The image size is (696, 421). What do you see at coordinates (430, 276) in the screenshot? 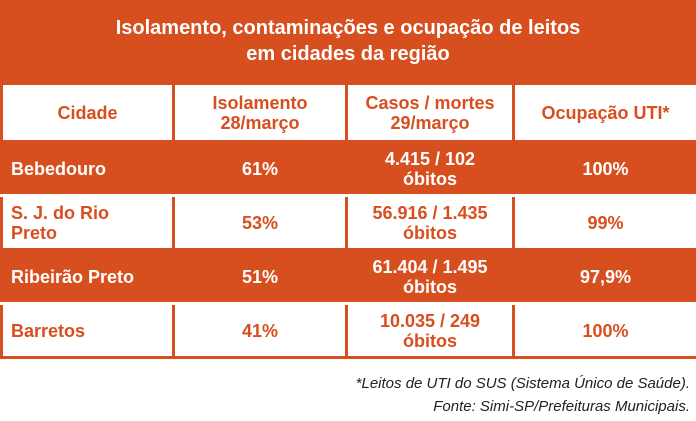
I see `cell: 61.404 / 1.495 óbitos` at bounding box center [430, 276].